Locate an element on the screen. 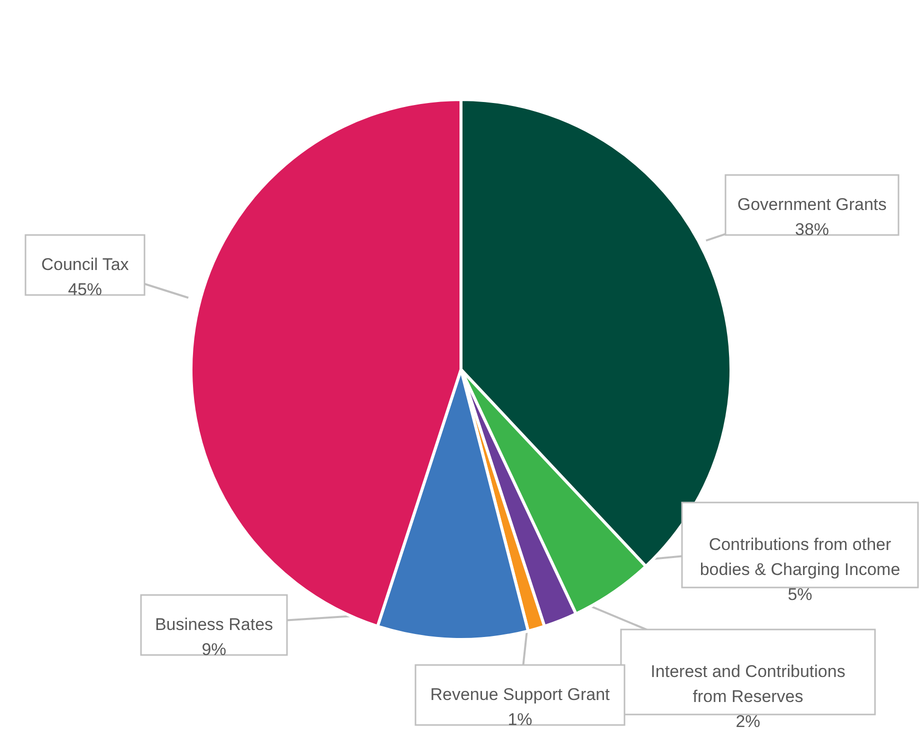 This screenshot has height=739, width=922. data-label: 38% is located at coordinates (812, 229).